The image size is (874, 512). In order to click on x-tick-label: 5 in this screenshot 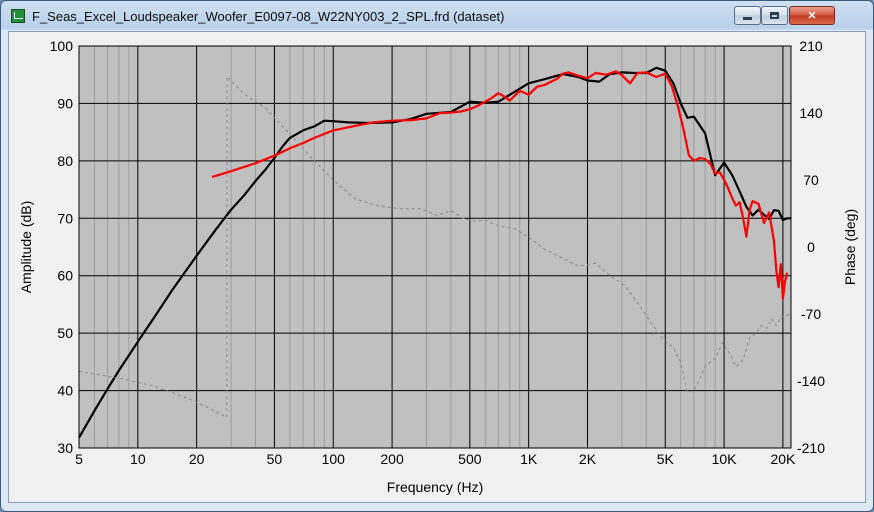, I will do `click(79, 459)`.